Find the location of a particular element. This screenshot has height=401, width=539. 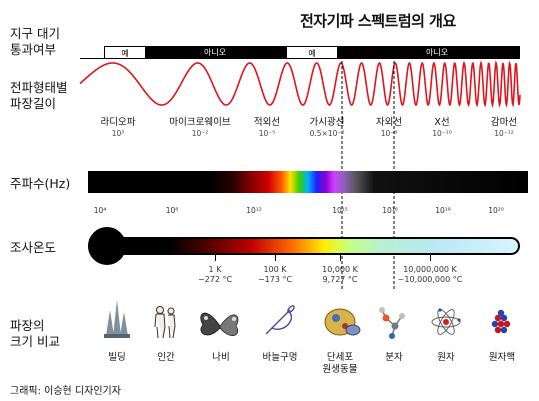

atmosphere-segment-open-1: 예 is located at coordinates (125, 52).